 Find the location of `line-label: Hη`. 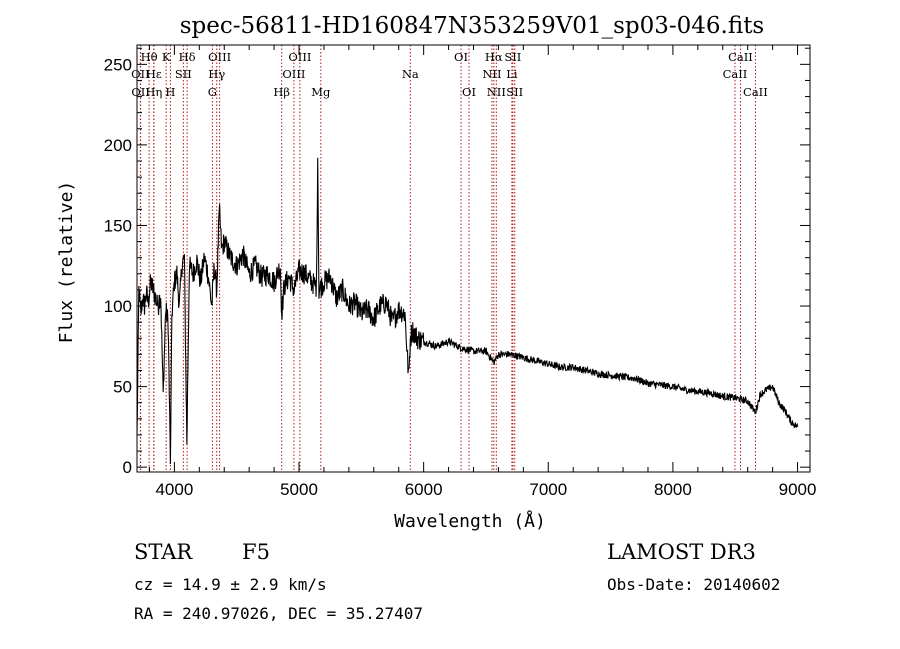

line-label: Hη is located at coordinates (153, 92).